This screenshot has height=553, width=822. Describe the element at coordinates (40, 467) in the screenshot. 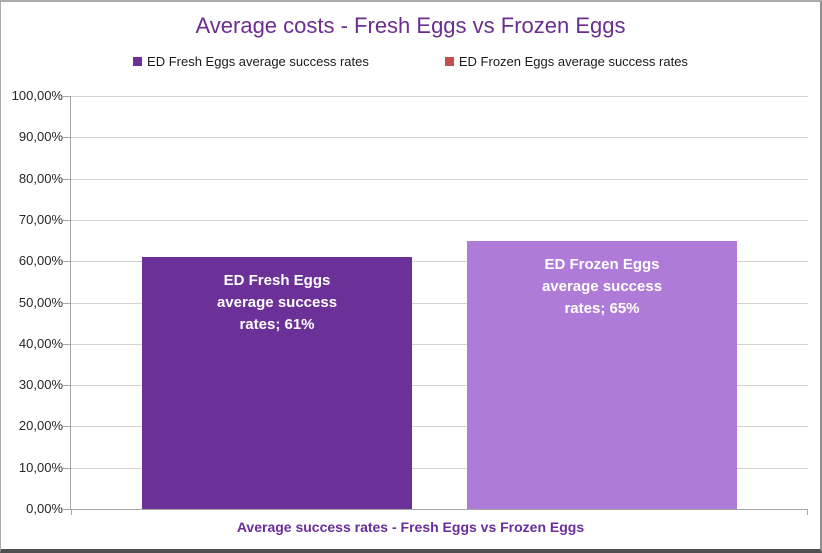

I see `y-axis-tick-label: 10,00%` at that location.